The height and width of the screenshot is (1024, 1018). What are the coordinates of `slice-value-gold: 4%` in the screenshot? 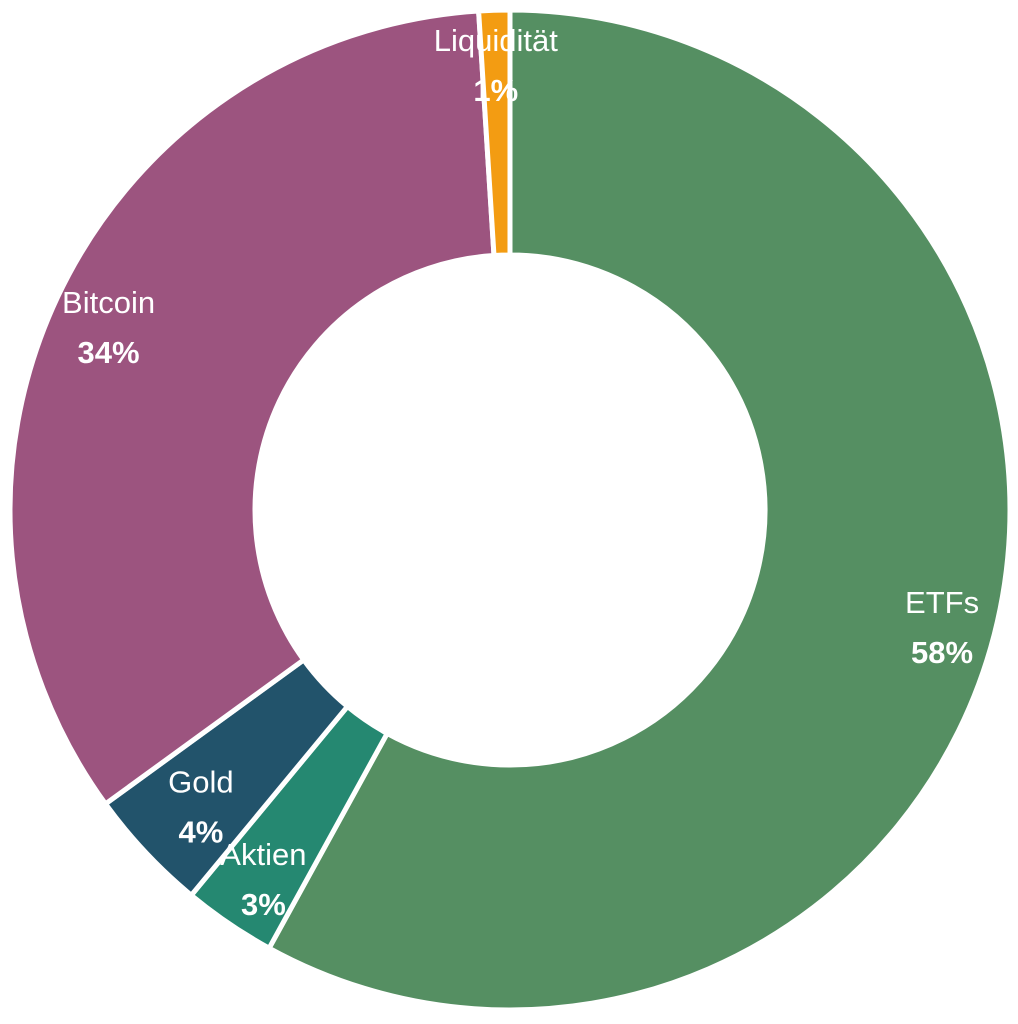 It's located at (200, 831).